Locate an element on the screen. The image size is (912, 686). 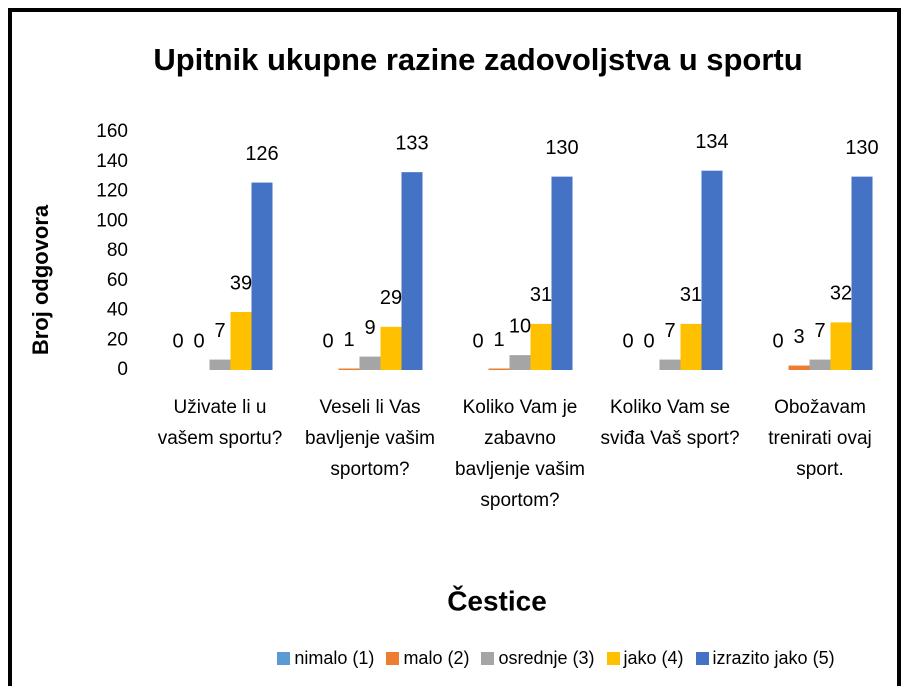
y-tick-label: 80 is located at coordinates (117, 250).